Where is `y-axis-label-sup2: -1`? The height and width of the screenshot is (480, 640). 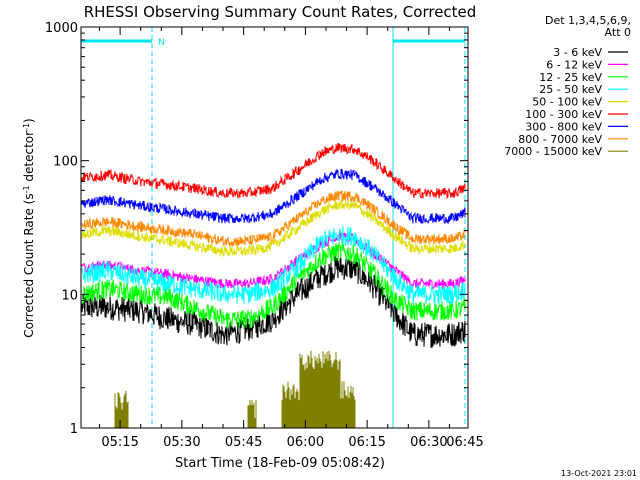
y-axis-label-sup2: -1 is located at coordinates (26, 127).